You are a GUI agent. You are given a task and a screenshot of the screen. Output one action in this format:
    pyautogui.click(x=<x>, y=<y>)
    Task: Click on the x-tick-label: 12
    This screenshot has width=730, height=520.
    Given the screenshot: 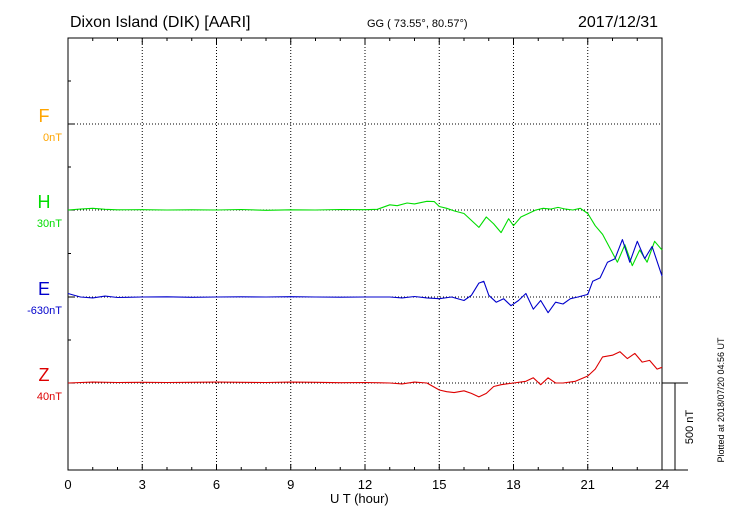 What is the action you would take?
    pyautogui.click(x=365, y=484)
    